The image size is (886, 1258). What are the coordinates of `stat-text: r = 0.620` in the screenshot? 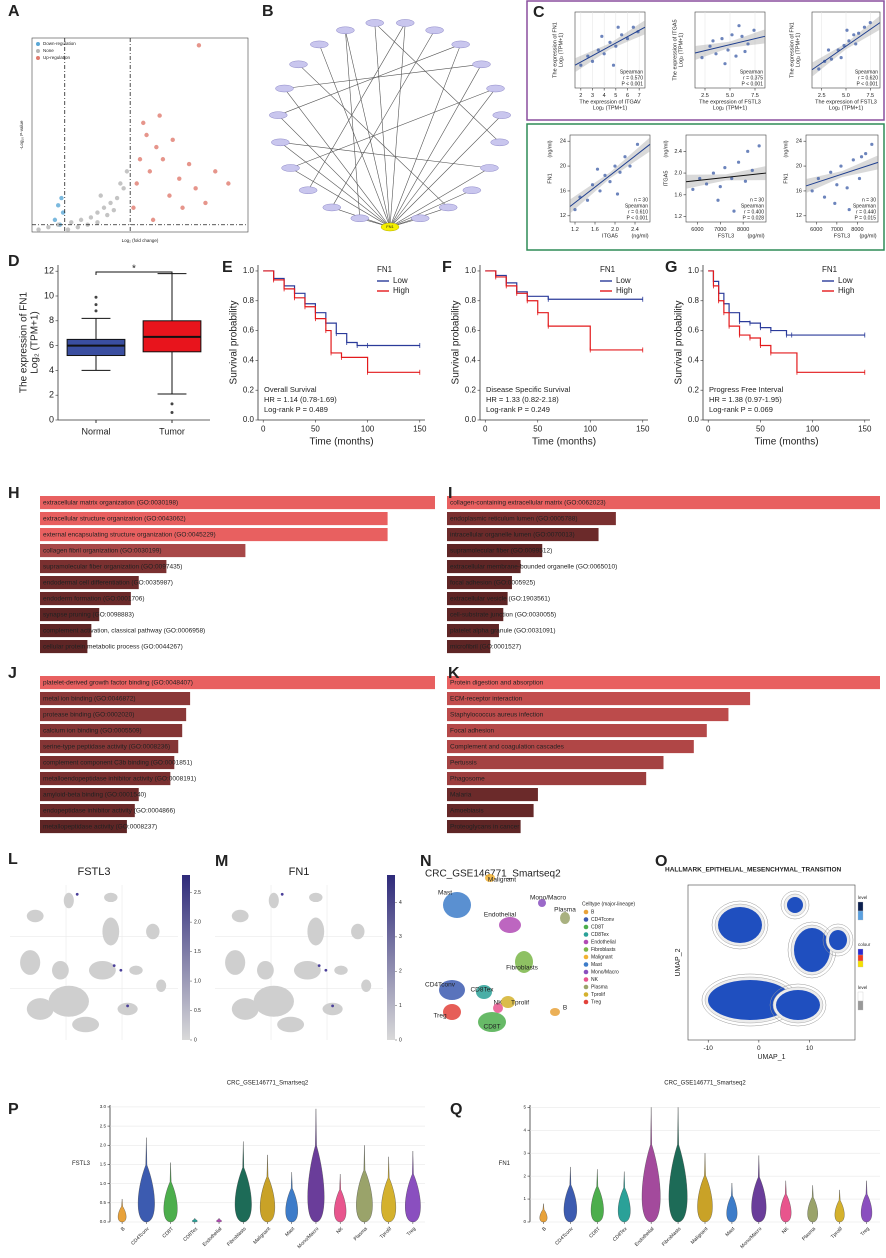 It's located at (868, 78).